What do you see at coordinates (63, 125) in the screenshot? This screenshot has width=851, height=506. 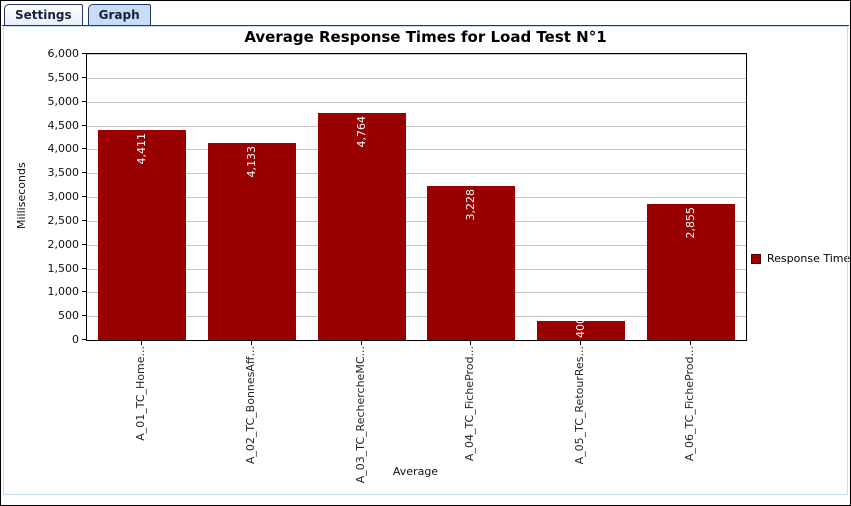 I see `y-axis-tick-label: 4,500` at bounding box center [63, 125].